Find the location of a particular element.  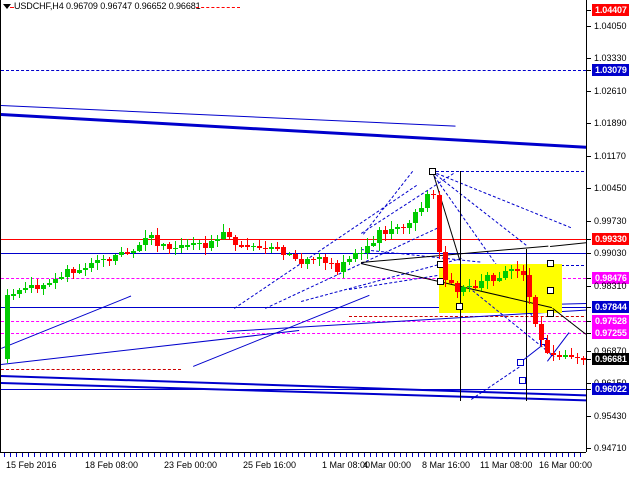

level-0.97528 is located at coordinates (293, 321).